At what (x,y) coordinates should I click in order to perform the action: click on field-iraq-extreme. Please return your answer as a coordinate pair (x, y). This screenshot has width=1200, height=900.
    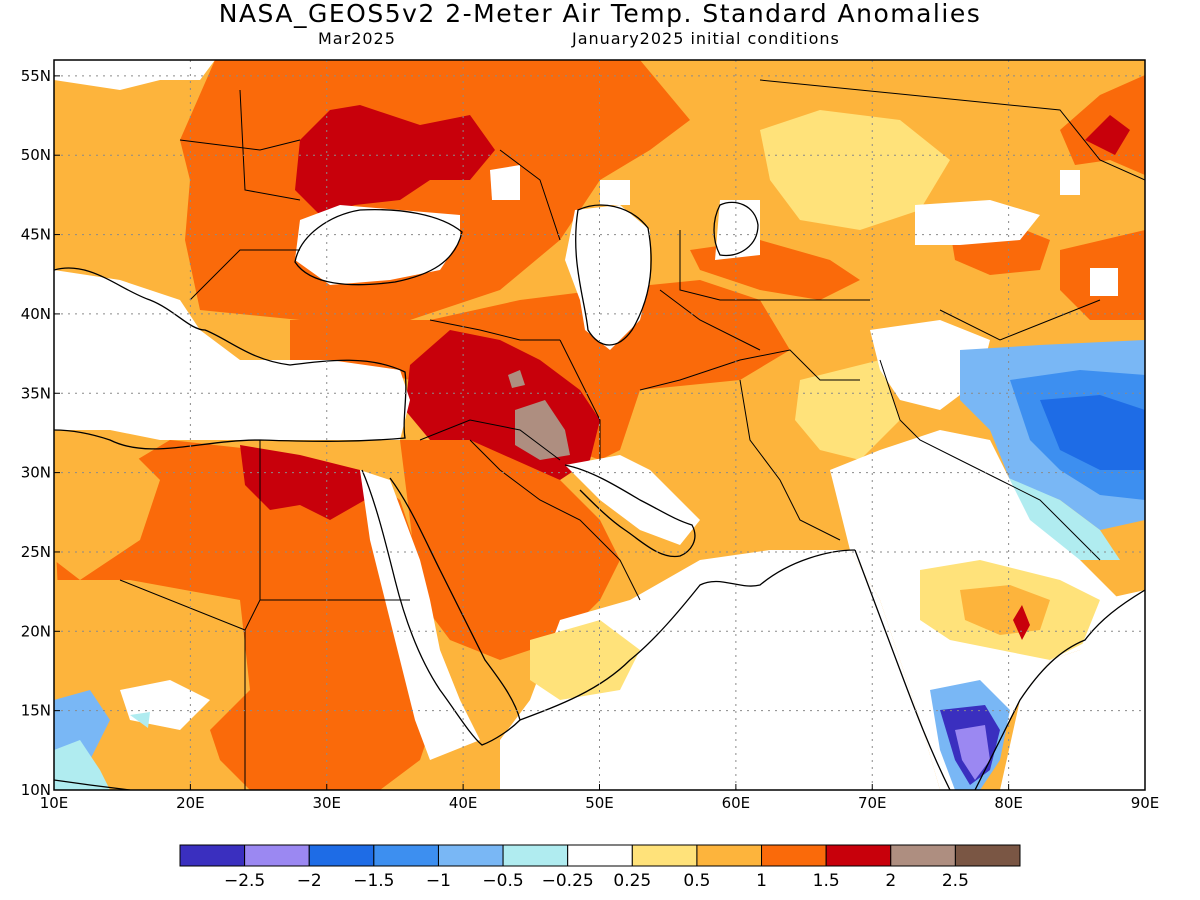
    Looking at the image, I should click on (542, 430).